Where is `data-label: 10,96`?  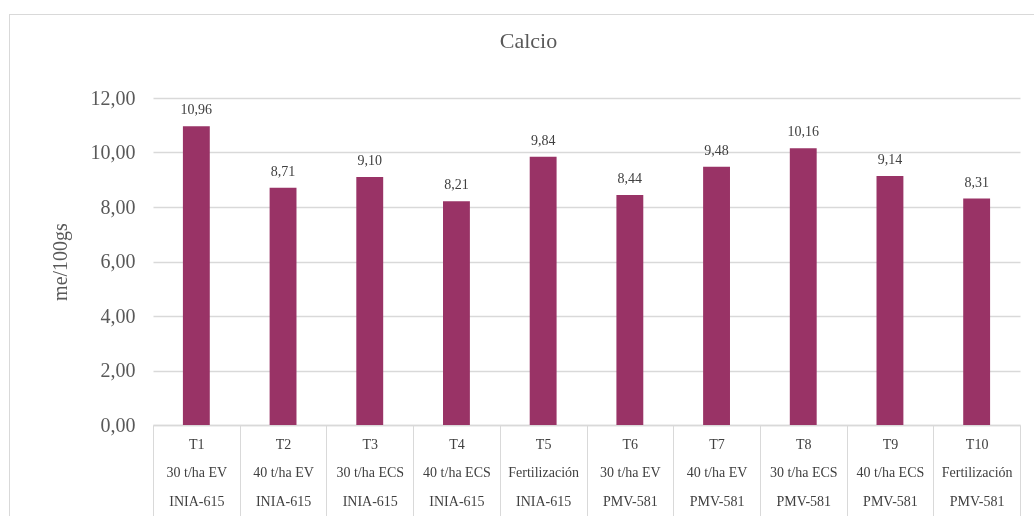 data-label: 10,96 is located at coordinates (196, 110).